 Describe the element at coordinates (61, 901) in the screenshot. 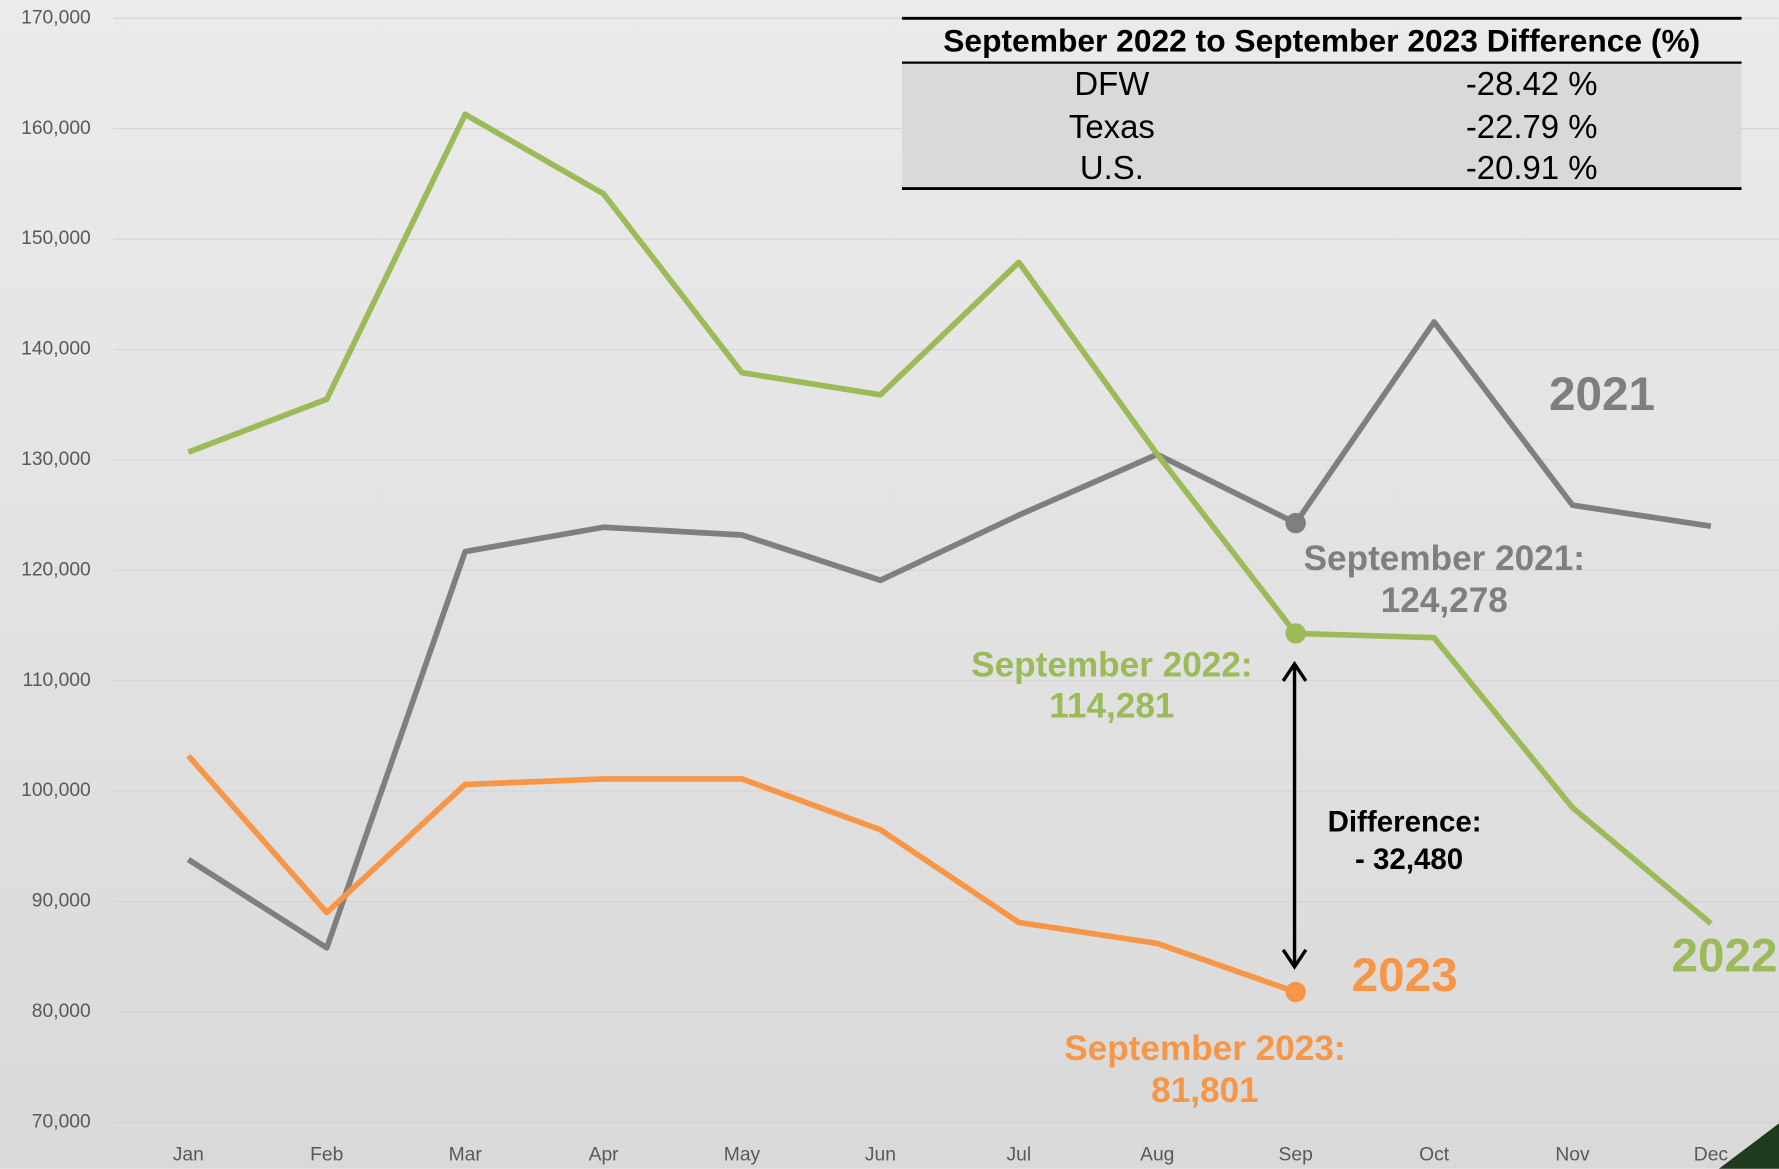

I see `y-tick-label: 90,000` at that location.